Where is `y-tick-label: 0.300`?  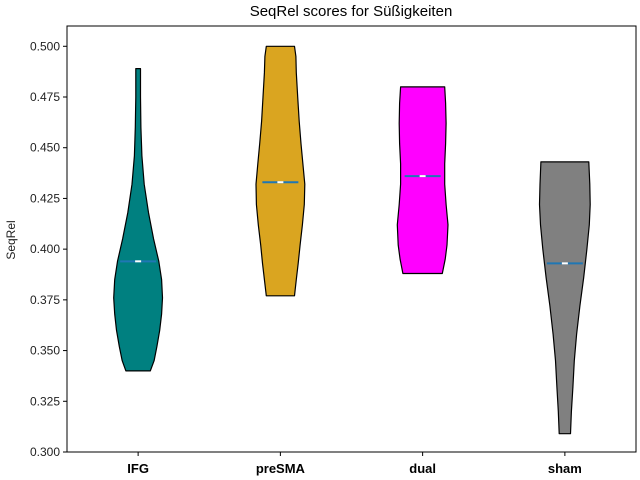 y-tick-label: 0.300 is located at coordinates (45, 452).